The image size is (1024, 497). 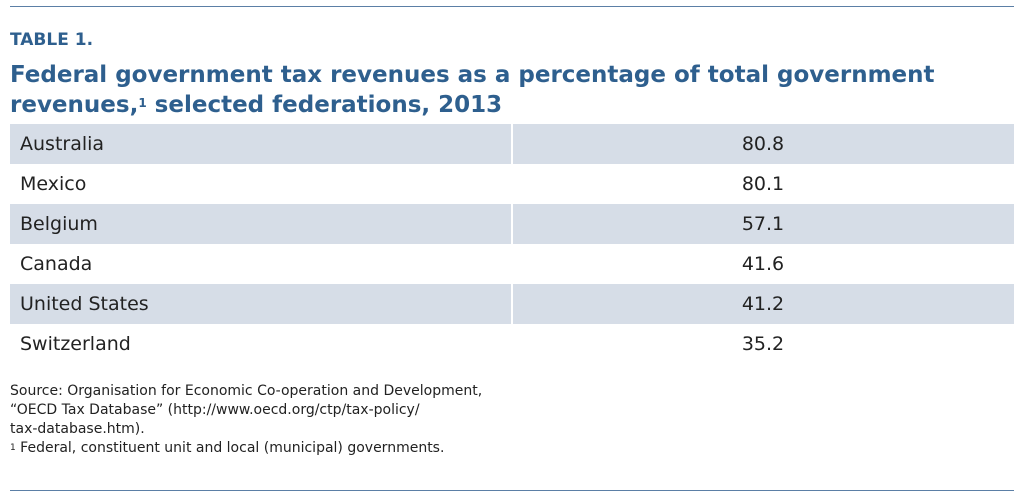 What do you see at coordinates (62, 144) in the screenshot?
I see `country-cell: Australia` at bounding box center [62, 144].